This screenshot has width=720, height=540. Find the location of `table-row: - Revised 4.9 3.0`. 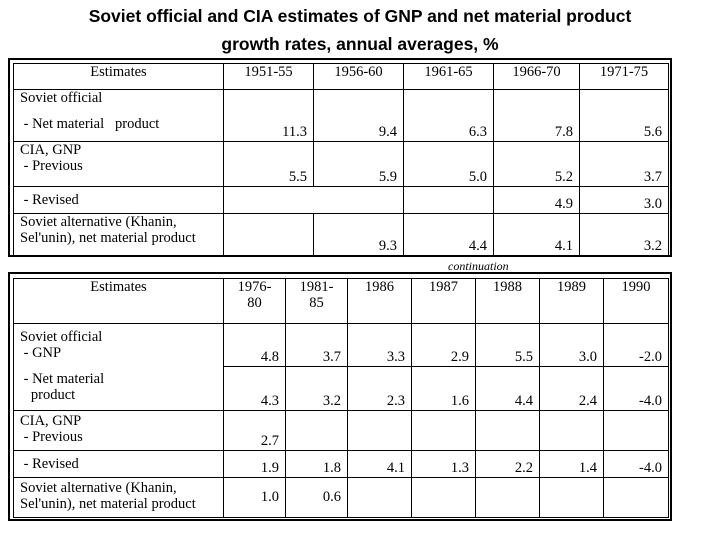

table-row: - Revised 4.9 3.0 is located at coordinates (341, 200).